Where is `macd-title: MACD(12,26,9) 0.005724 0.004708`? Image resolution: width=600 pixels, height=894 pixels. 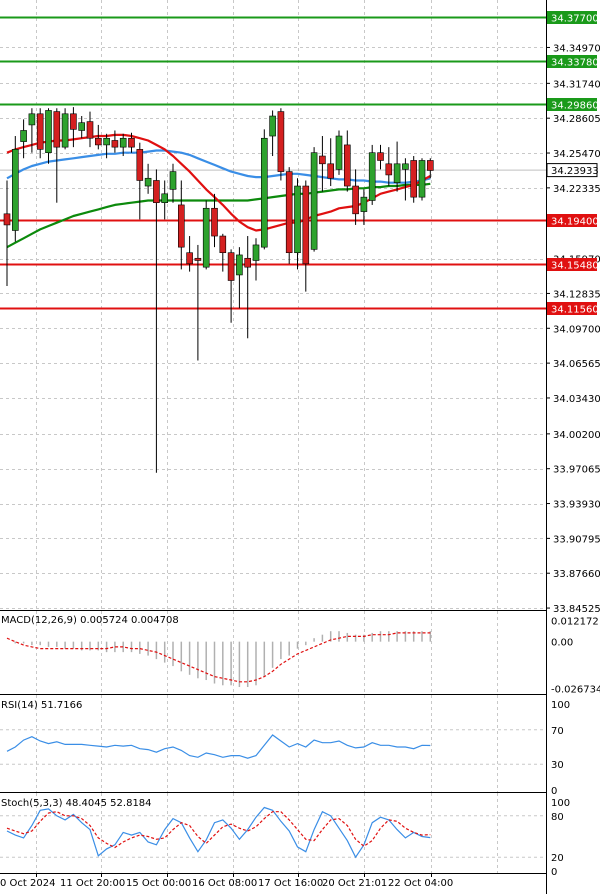 macd-title: MACD(12,26,9) 0.005724 0.004708 is located at coordinates (90, 620).